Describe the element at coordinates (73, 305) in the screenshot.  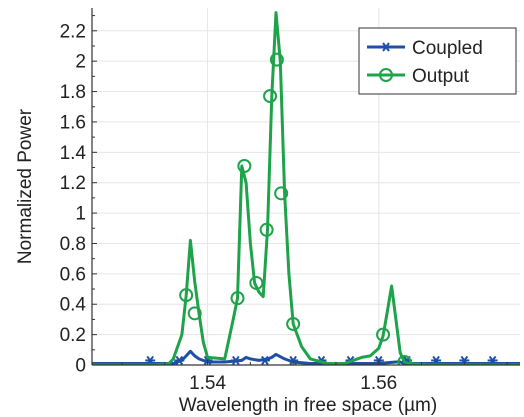
I see `y-tick-label-2: 0.4` at that location.